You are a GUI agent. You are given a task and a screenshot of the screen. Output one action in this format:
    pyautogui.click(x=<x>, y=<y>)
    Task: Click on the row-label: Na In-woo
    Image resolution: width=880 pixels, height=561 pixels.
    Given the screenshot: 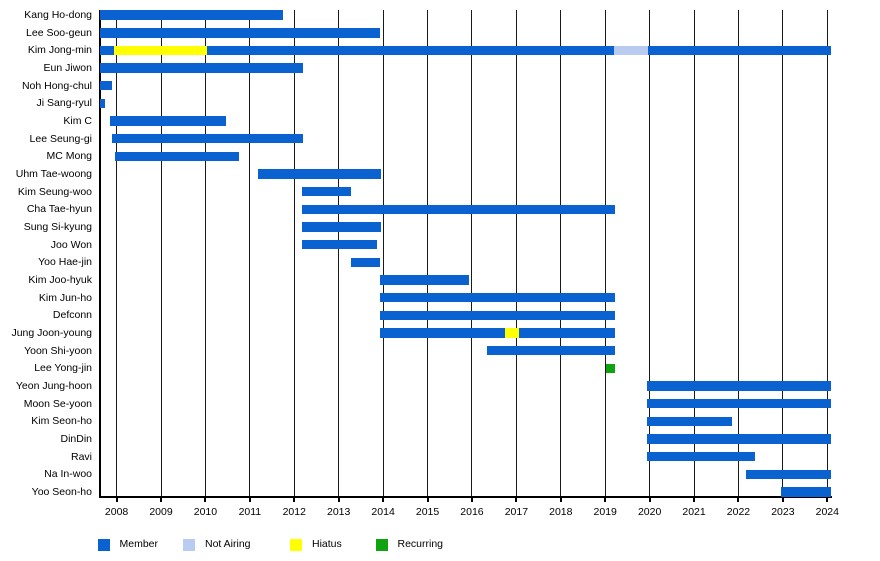 What is the action you would take?
    pyautogui.click(x=68, y=474)
    